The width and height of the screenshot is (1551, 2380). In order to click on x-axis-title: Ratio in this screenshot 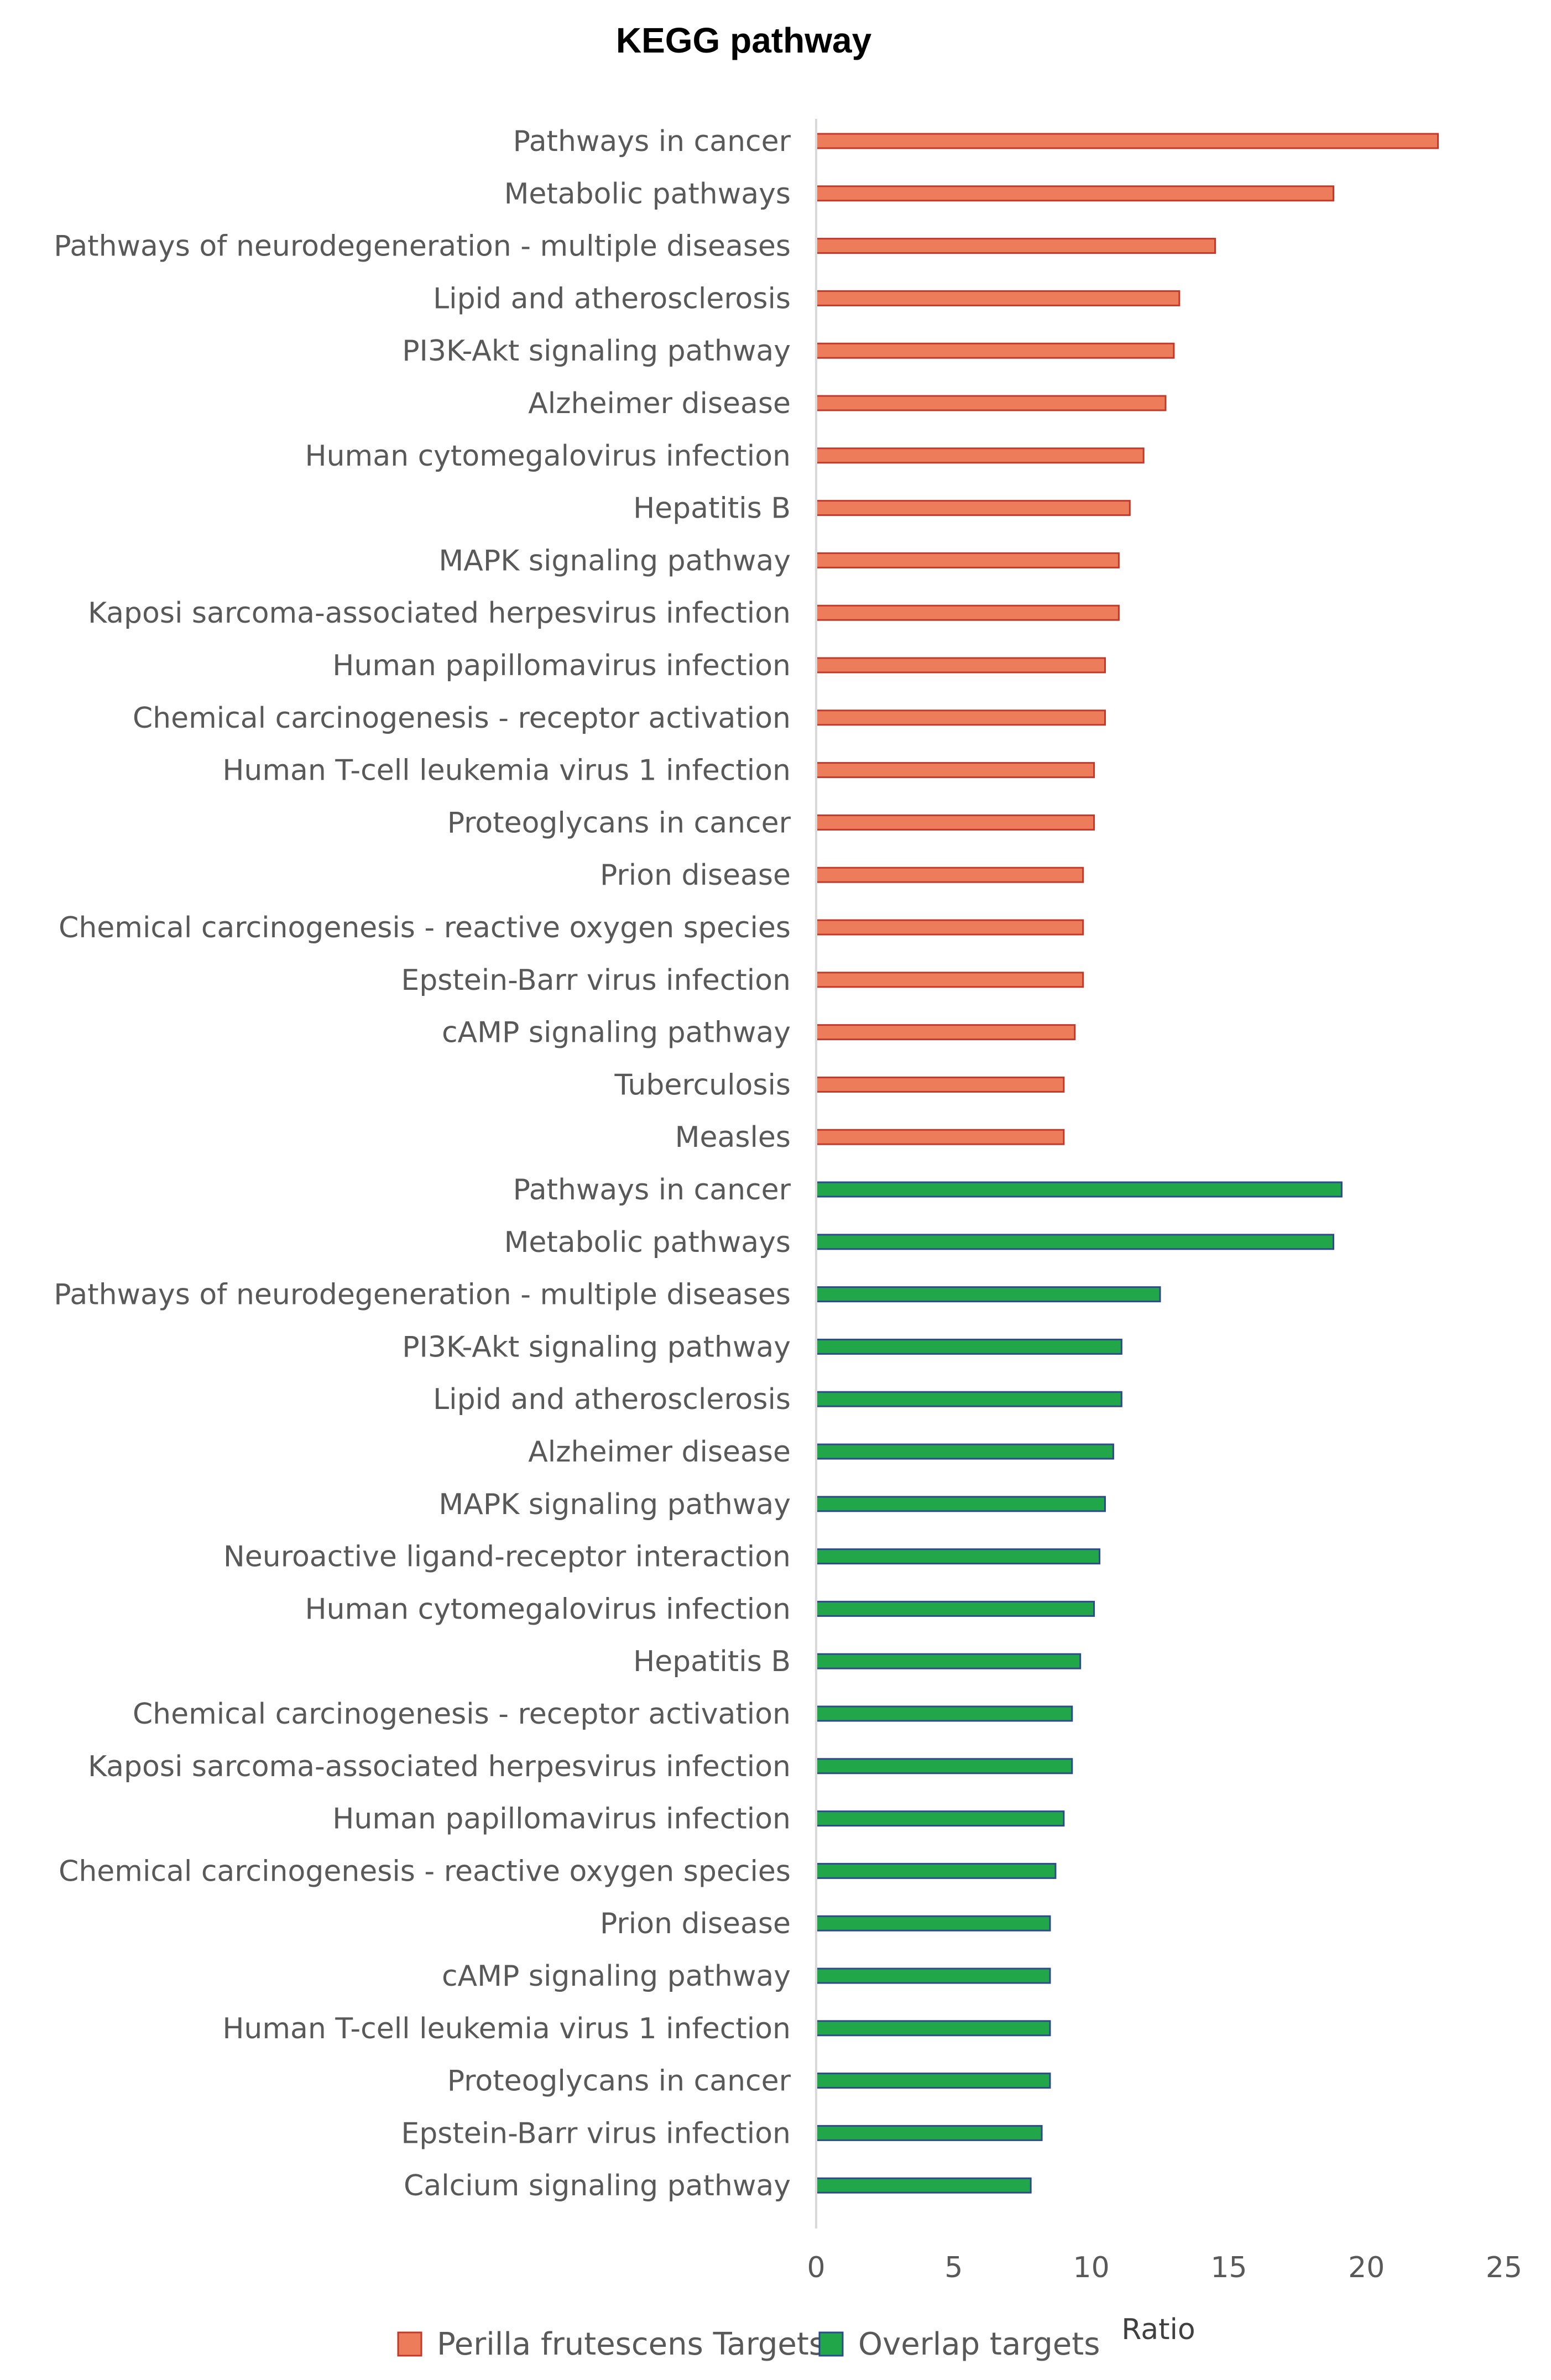, I will do `click(1158, 2329)`.